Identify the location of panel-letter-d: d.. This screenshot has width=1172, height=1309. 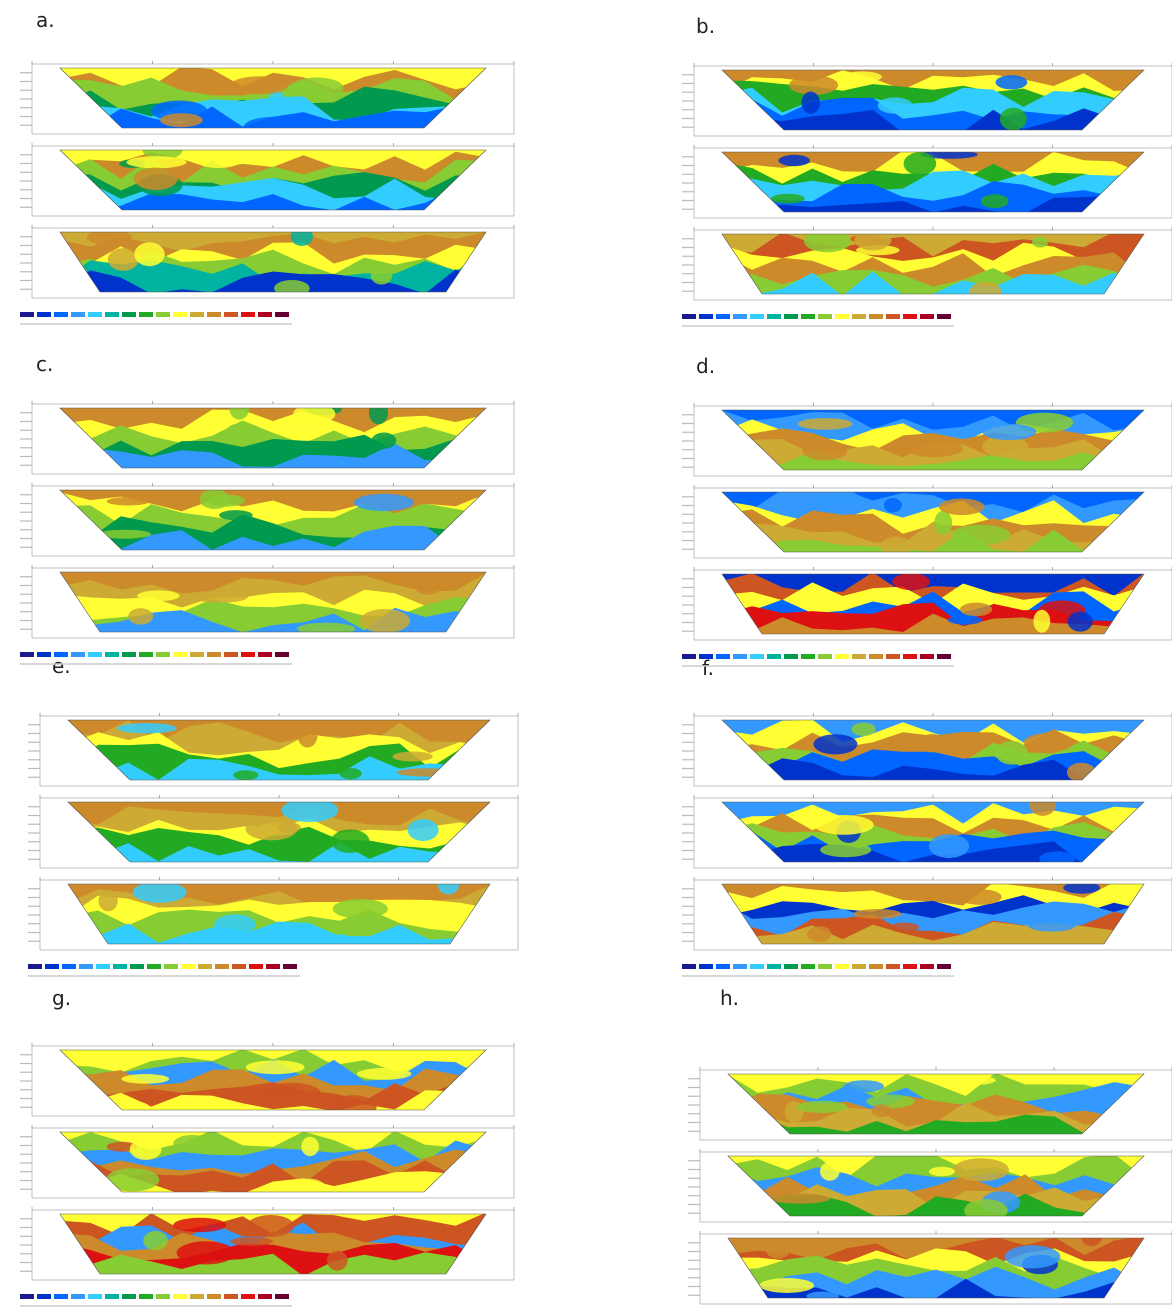
(706, 366).